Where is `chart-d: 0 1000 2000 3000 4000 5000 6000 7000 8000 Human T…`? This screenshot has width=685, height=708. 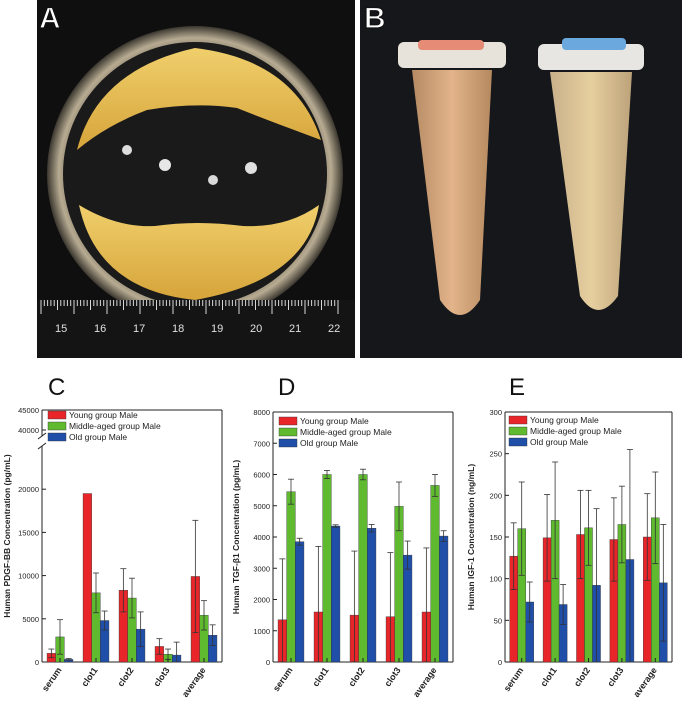
chart-d: 0 1000 2000 3000 4000 5000 6000 7000 8000 Human T… is located at coordinates (342, 553).